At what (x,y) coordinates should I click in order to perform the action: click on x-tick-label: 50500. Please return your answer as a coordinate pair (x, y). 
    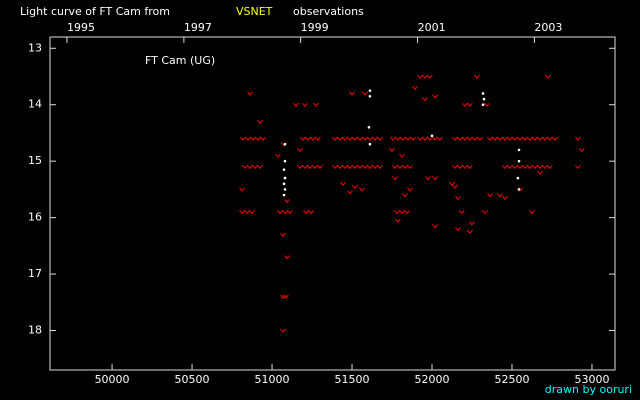
    Looking at the image, I should click on (192, 379).